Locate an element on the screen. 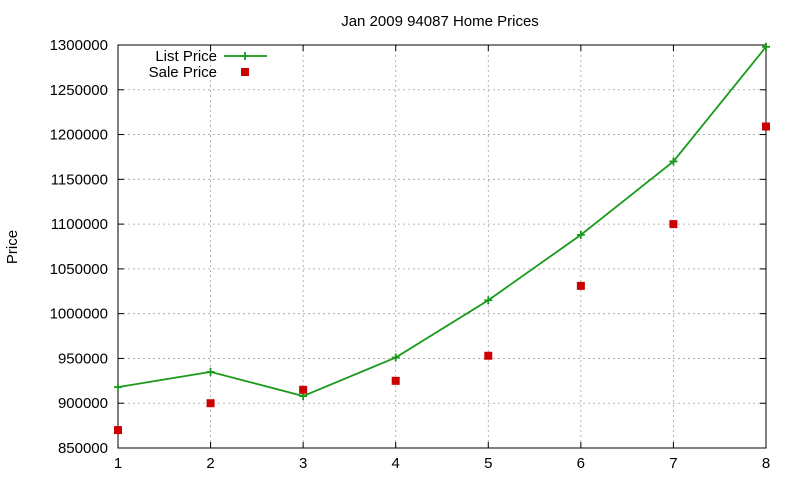 This screenshot has width=800, height=480. y-tick-label: 1050000 is located at coordinates (79, 269).